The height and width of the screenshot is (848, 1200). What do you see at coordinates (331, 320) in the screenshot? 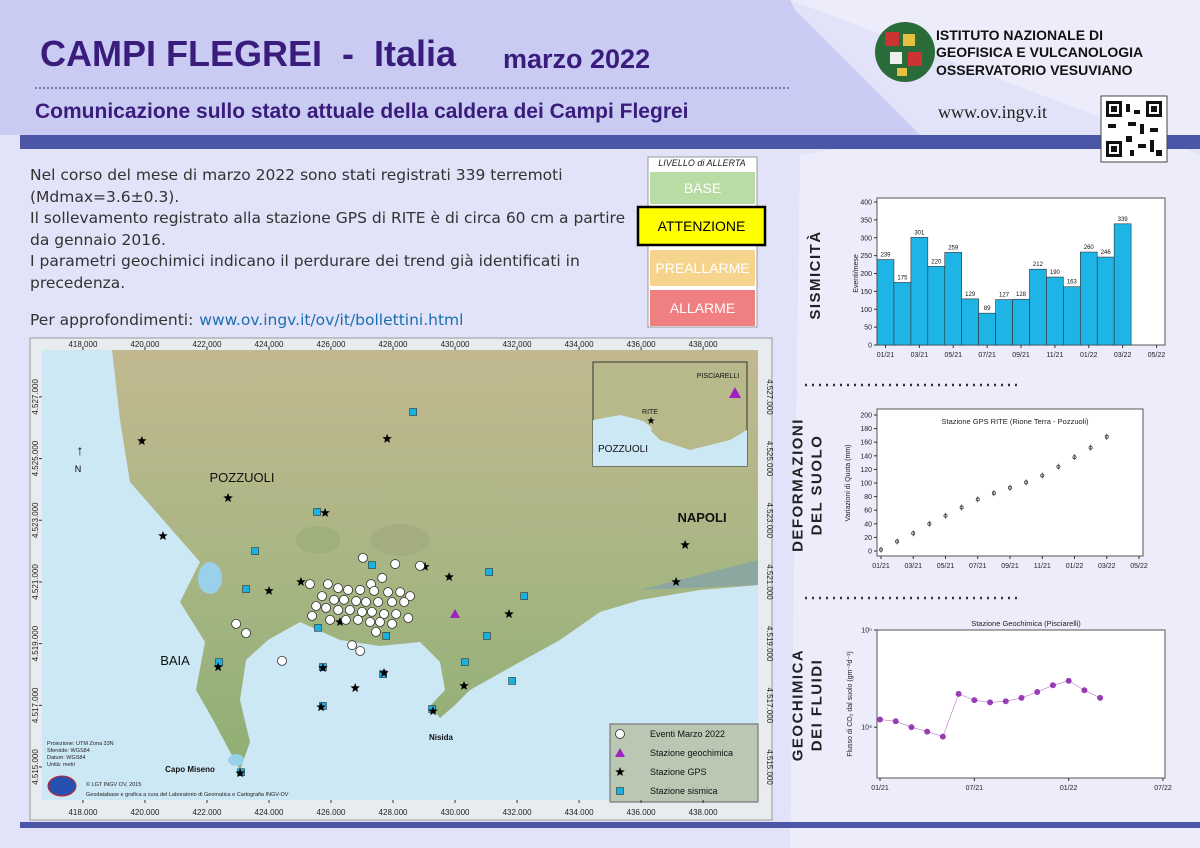
I see `bulletin-link: www.ov.ingv.it/ov/it/bollettini.html` at bounding box center [331, 320].